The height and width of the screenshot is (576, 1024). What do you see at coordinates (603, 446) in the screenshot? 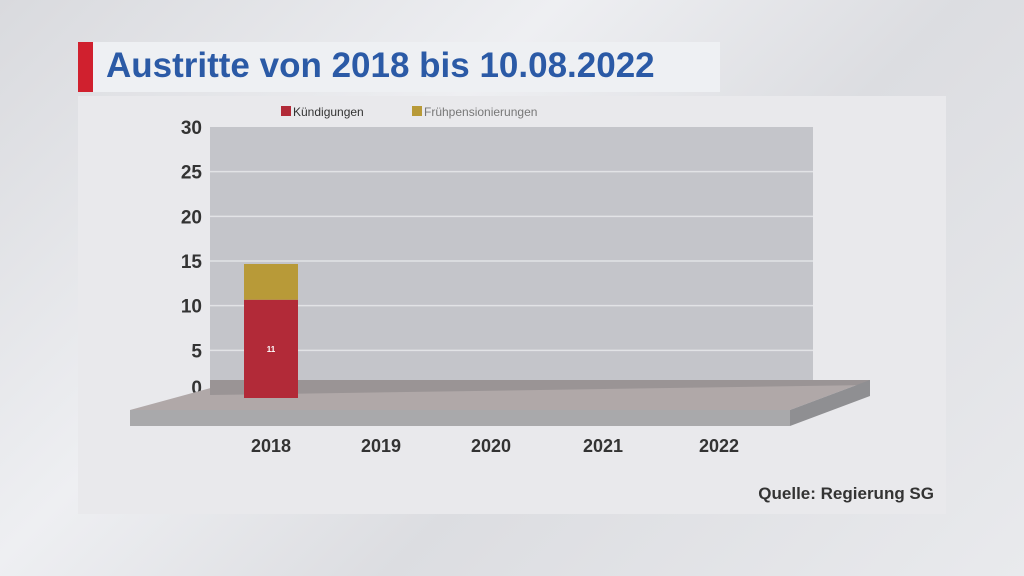
I see `x-tick-label: 2021` at bounding box center [603, 446].